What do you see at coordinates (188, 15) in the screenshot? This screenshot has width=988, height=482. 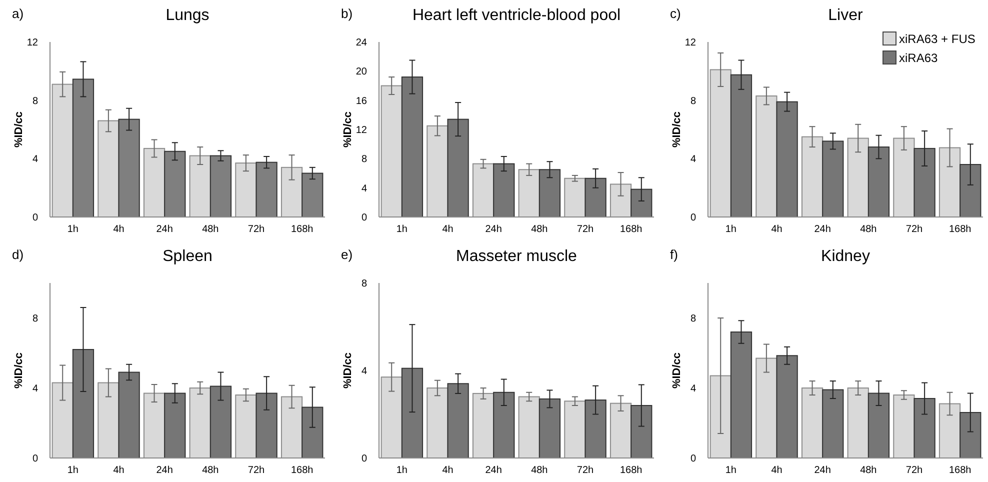 I see `chart-title: Lungs` at bounding box center [188, 15].